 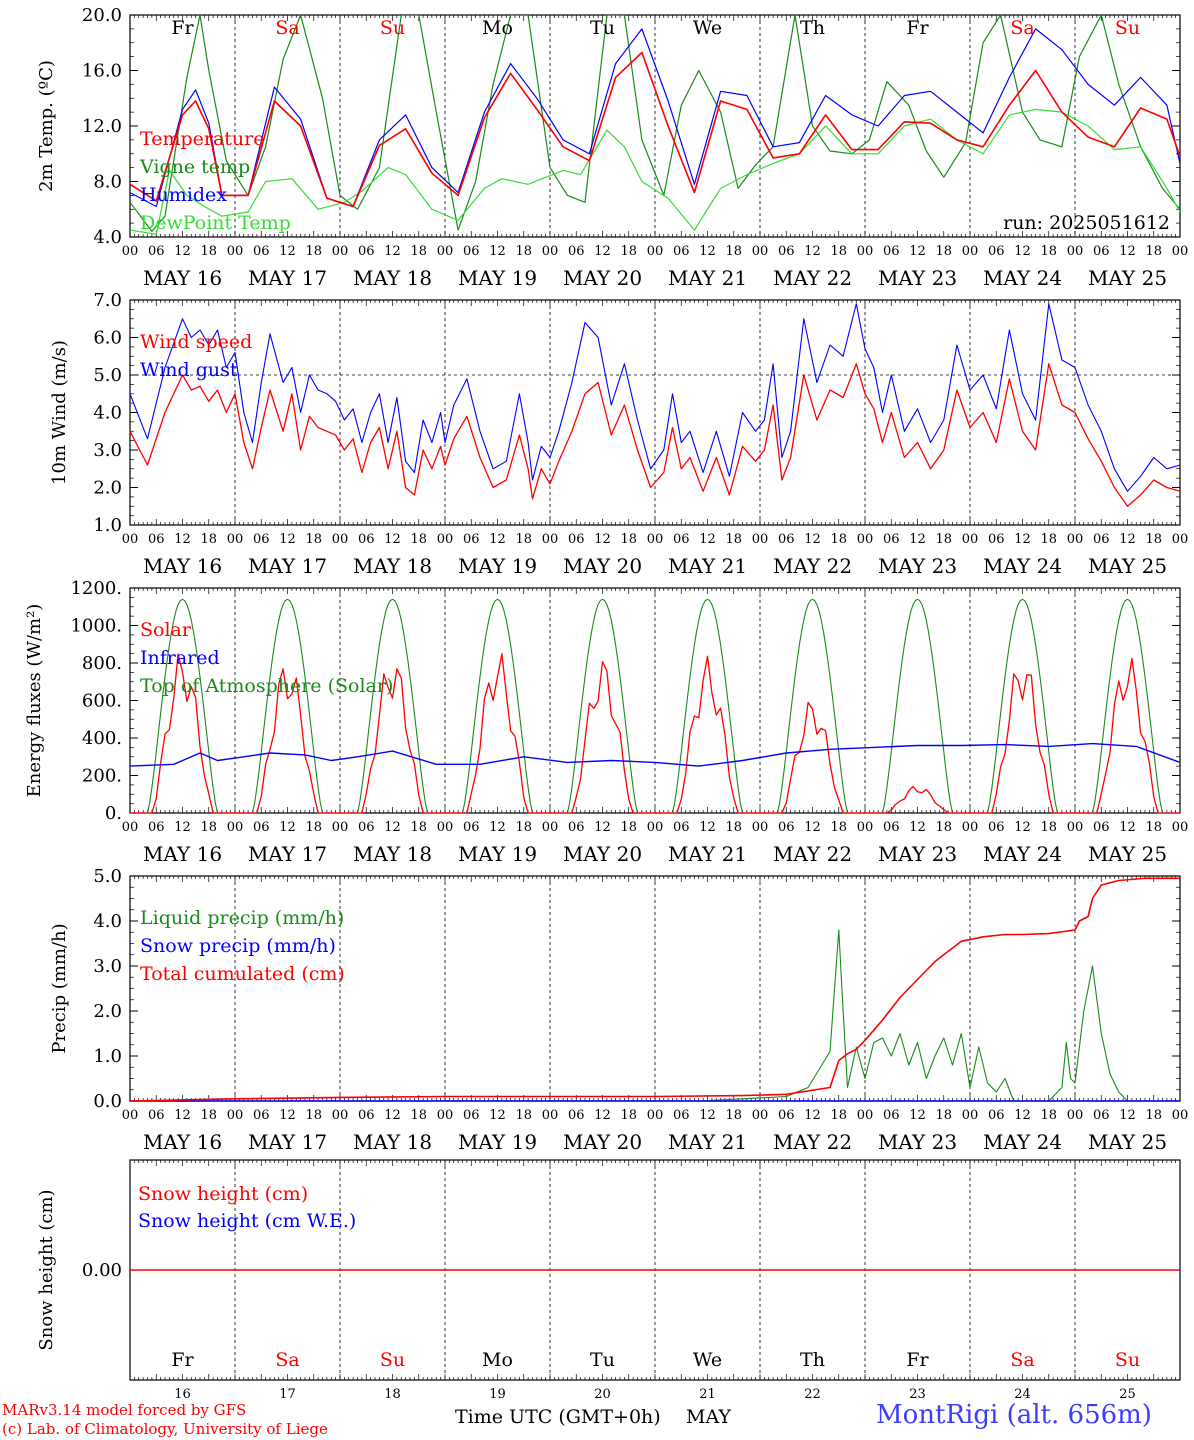 I want to click on panel-0-day-abbr: Mo, so click(x=497, y=28).